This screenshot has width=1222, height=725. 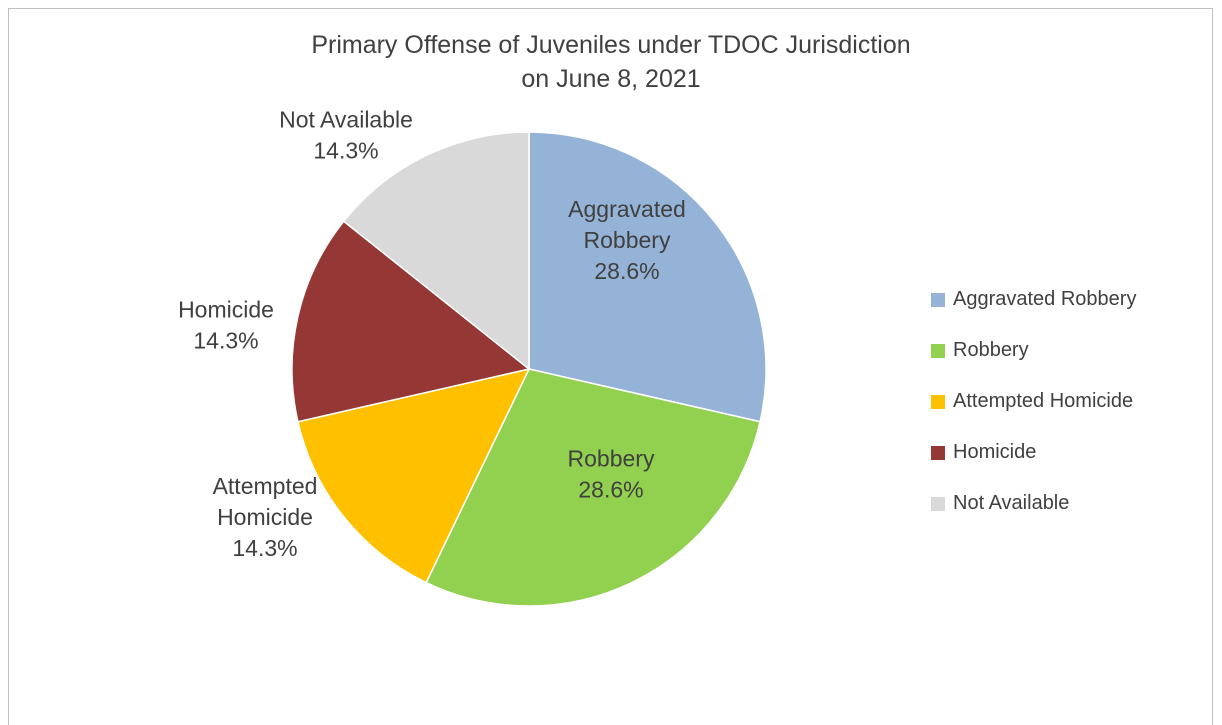 I want to click on data-label-homicide: Homicide 14.3%, so click(x=226, y=325).